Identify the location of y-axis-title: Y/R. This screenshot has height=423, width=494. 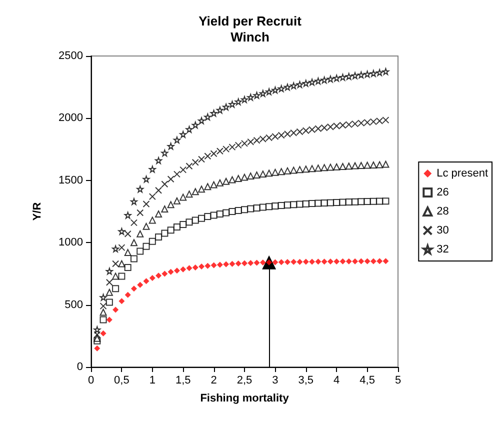
(38, 211).